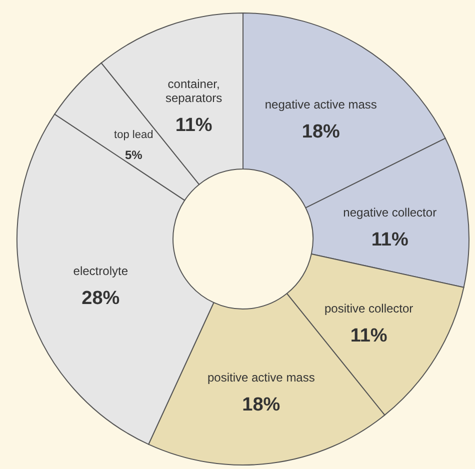  Describe the element at coordinates (369, 308) in the screenshot. I see `slice-label: positive collector` at that location.